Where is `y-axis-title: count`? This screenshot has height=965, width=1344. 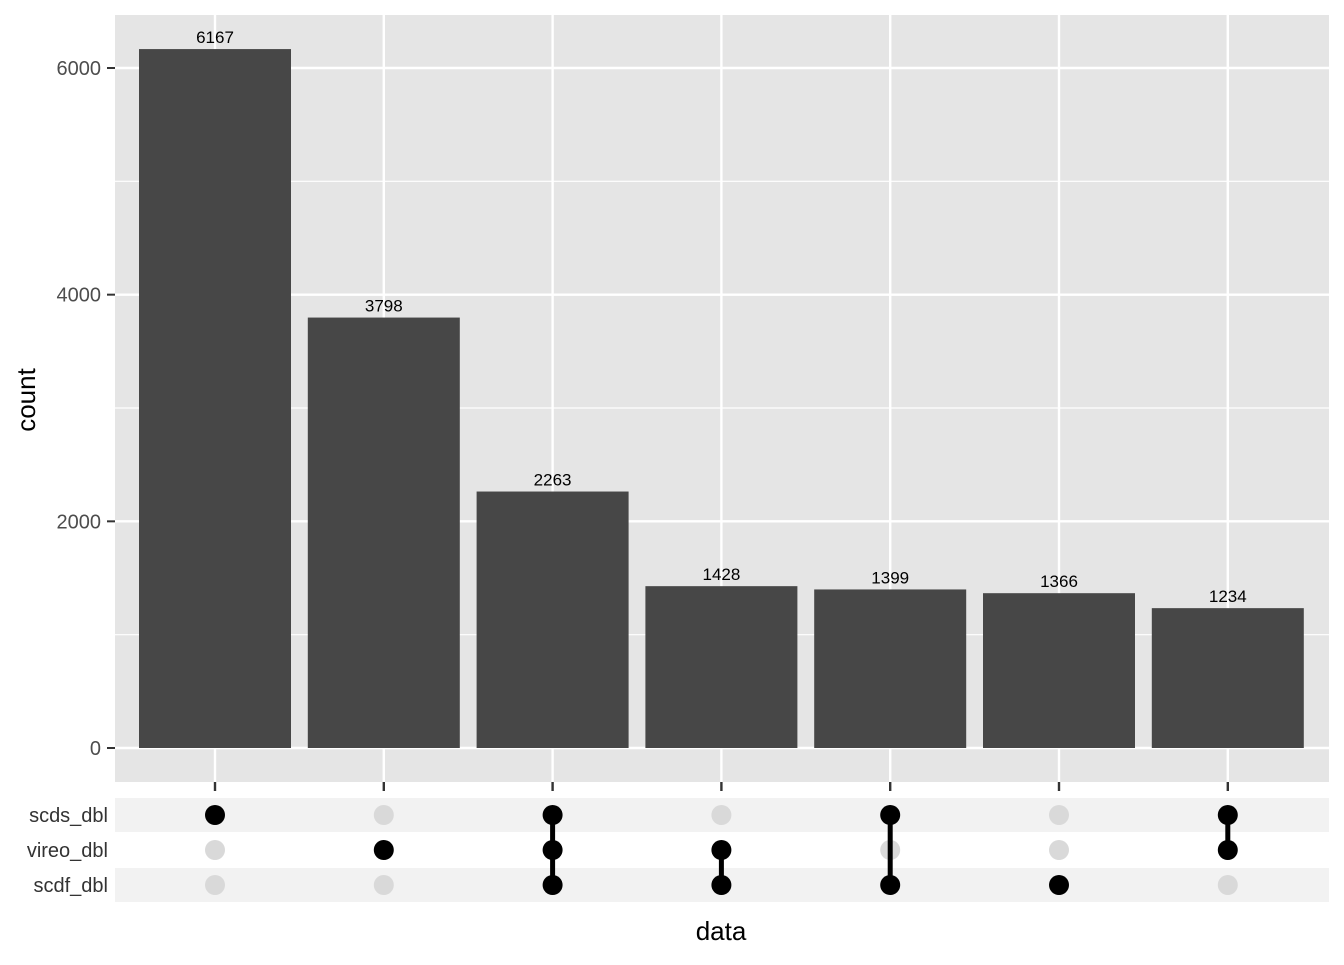
y-axis-title: count is located at coordinates (26, 399).